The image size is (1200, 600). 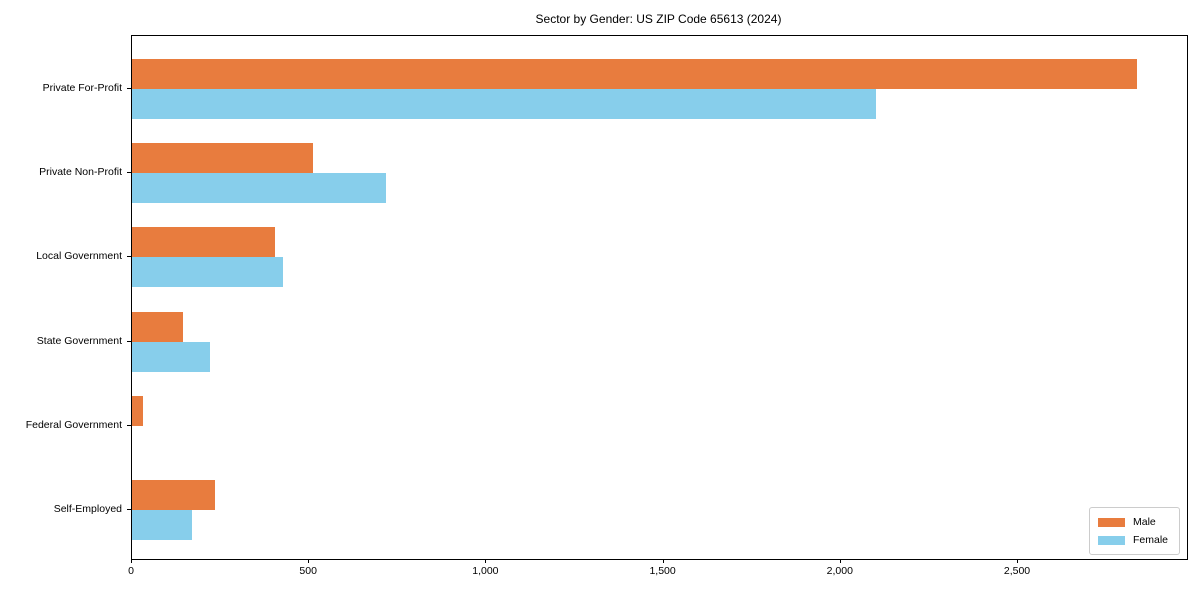 What do you see at coordinates (1111, 540) in the screenshot?
I see `female-swatch` at bounding box center [1111, 540].